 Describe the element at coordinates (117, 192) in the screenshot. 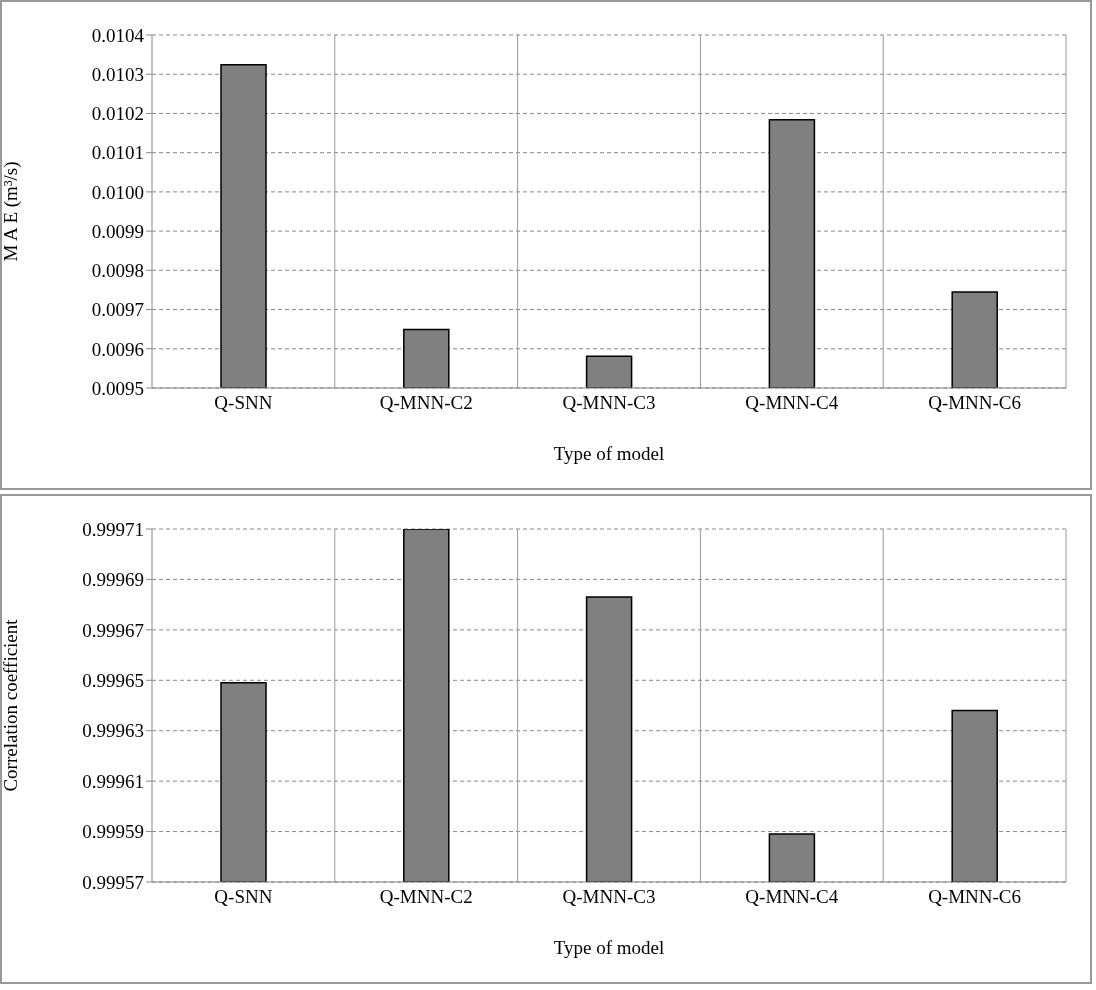

I see `y-tick-label: 0.0100` at that location.